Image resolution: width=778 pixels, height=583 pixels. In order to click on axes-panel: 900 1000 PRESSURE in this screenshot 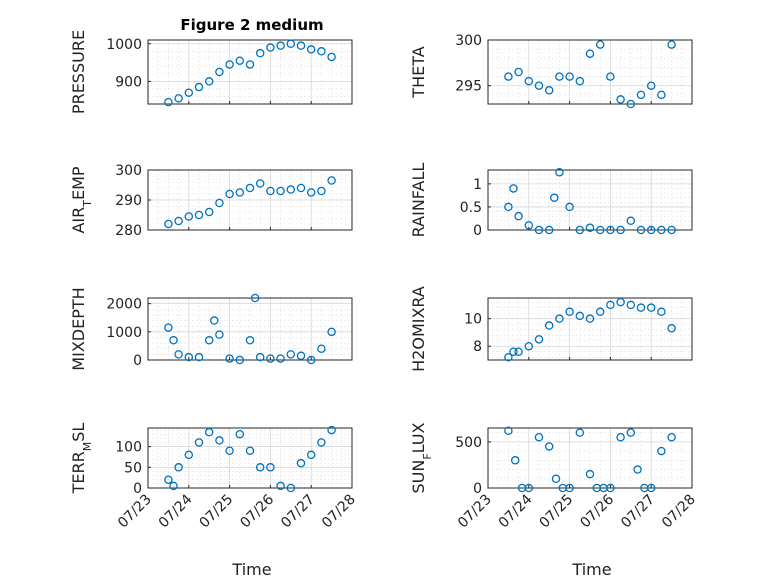, I will do `click(211, 72)`.